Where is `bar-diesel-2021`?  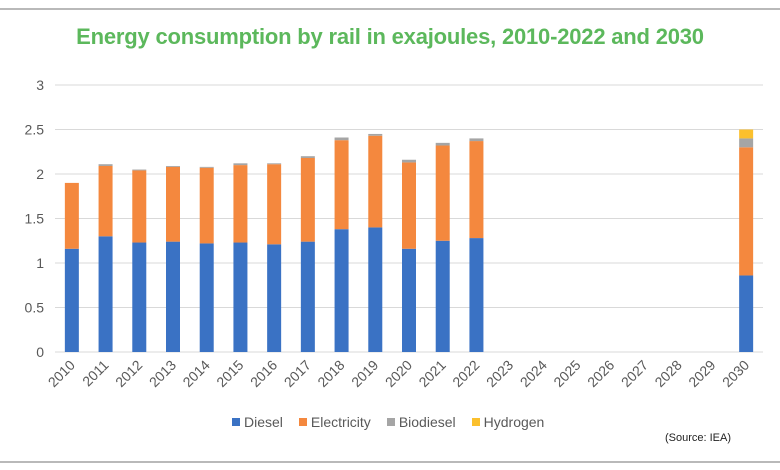 bar-diesel-2021 is located at coordinates (442, 296).